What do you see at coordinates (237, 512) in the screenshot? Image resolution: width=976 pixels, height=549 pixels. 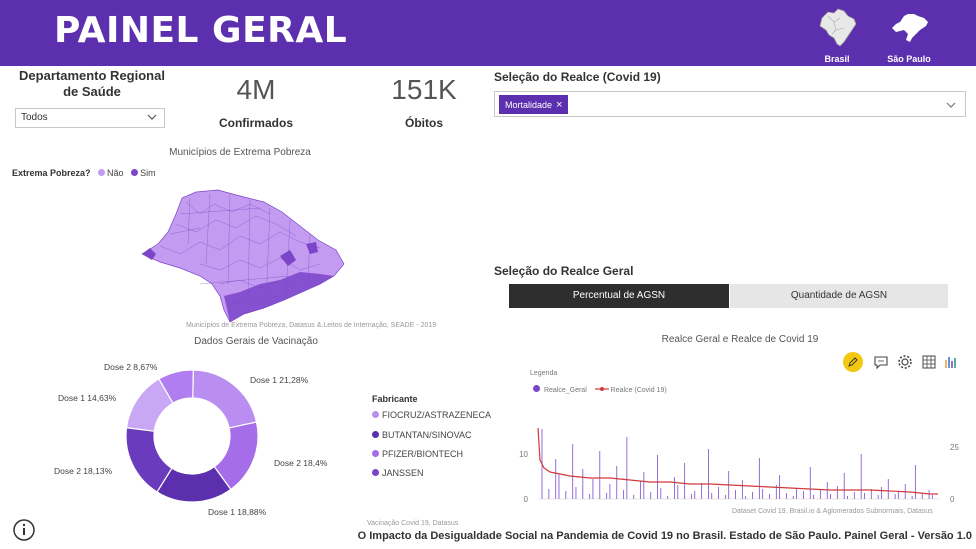 I see `donut-label-3: Dose 1 18,88%` at bounding box center [237, 512].